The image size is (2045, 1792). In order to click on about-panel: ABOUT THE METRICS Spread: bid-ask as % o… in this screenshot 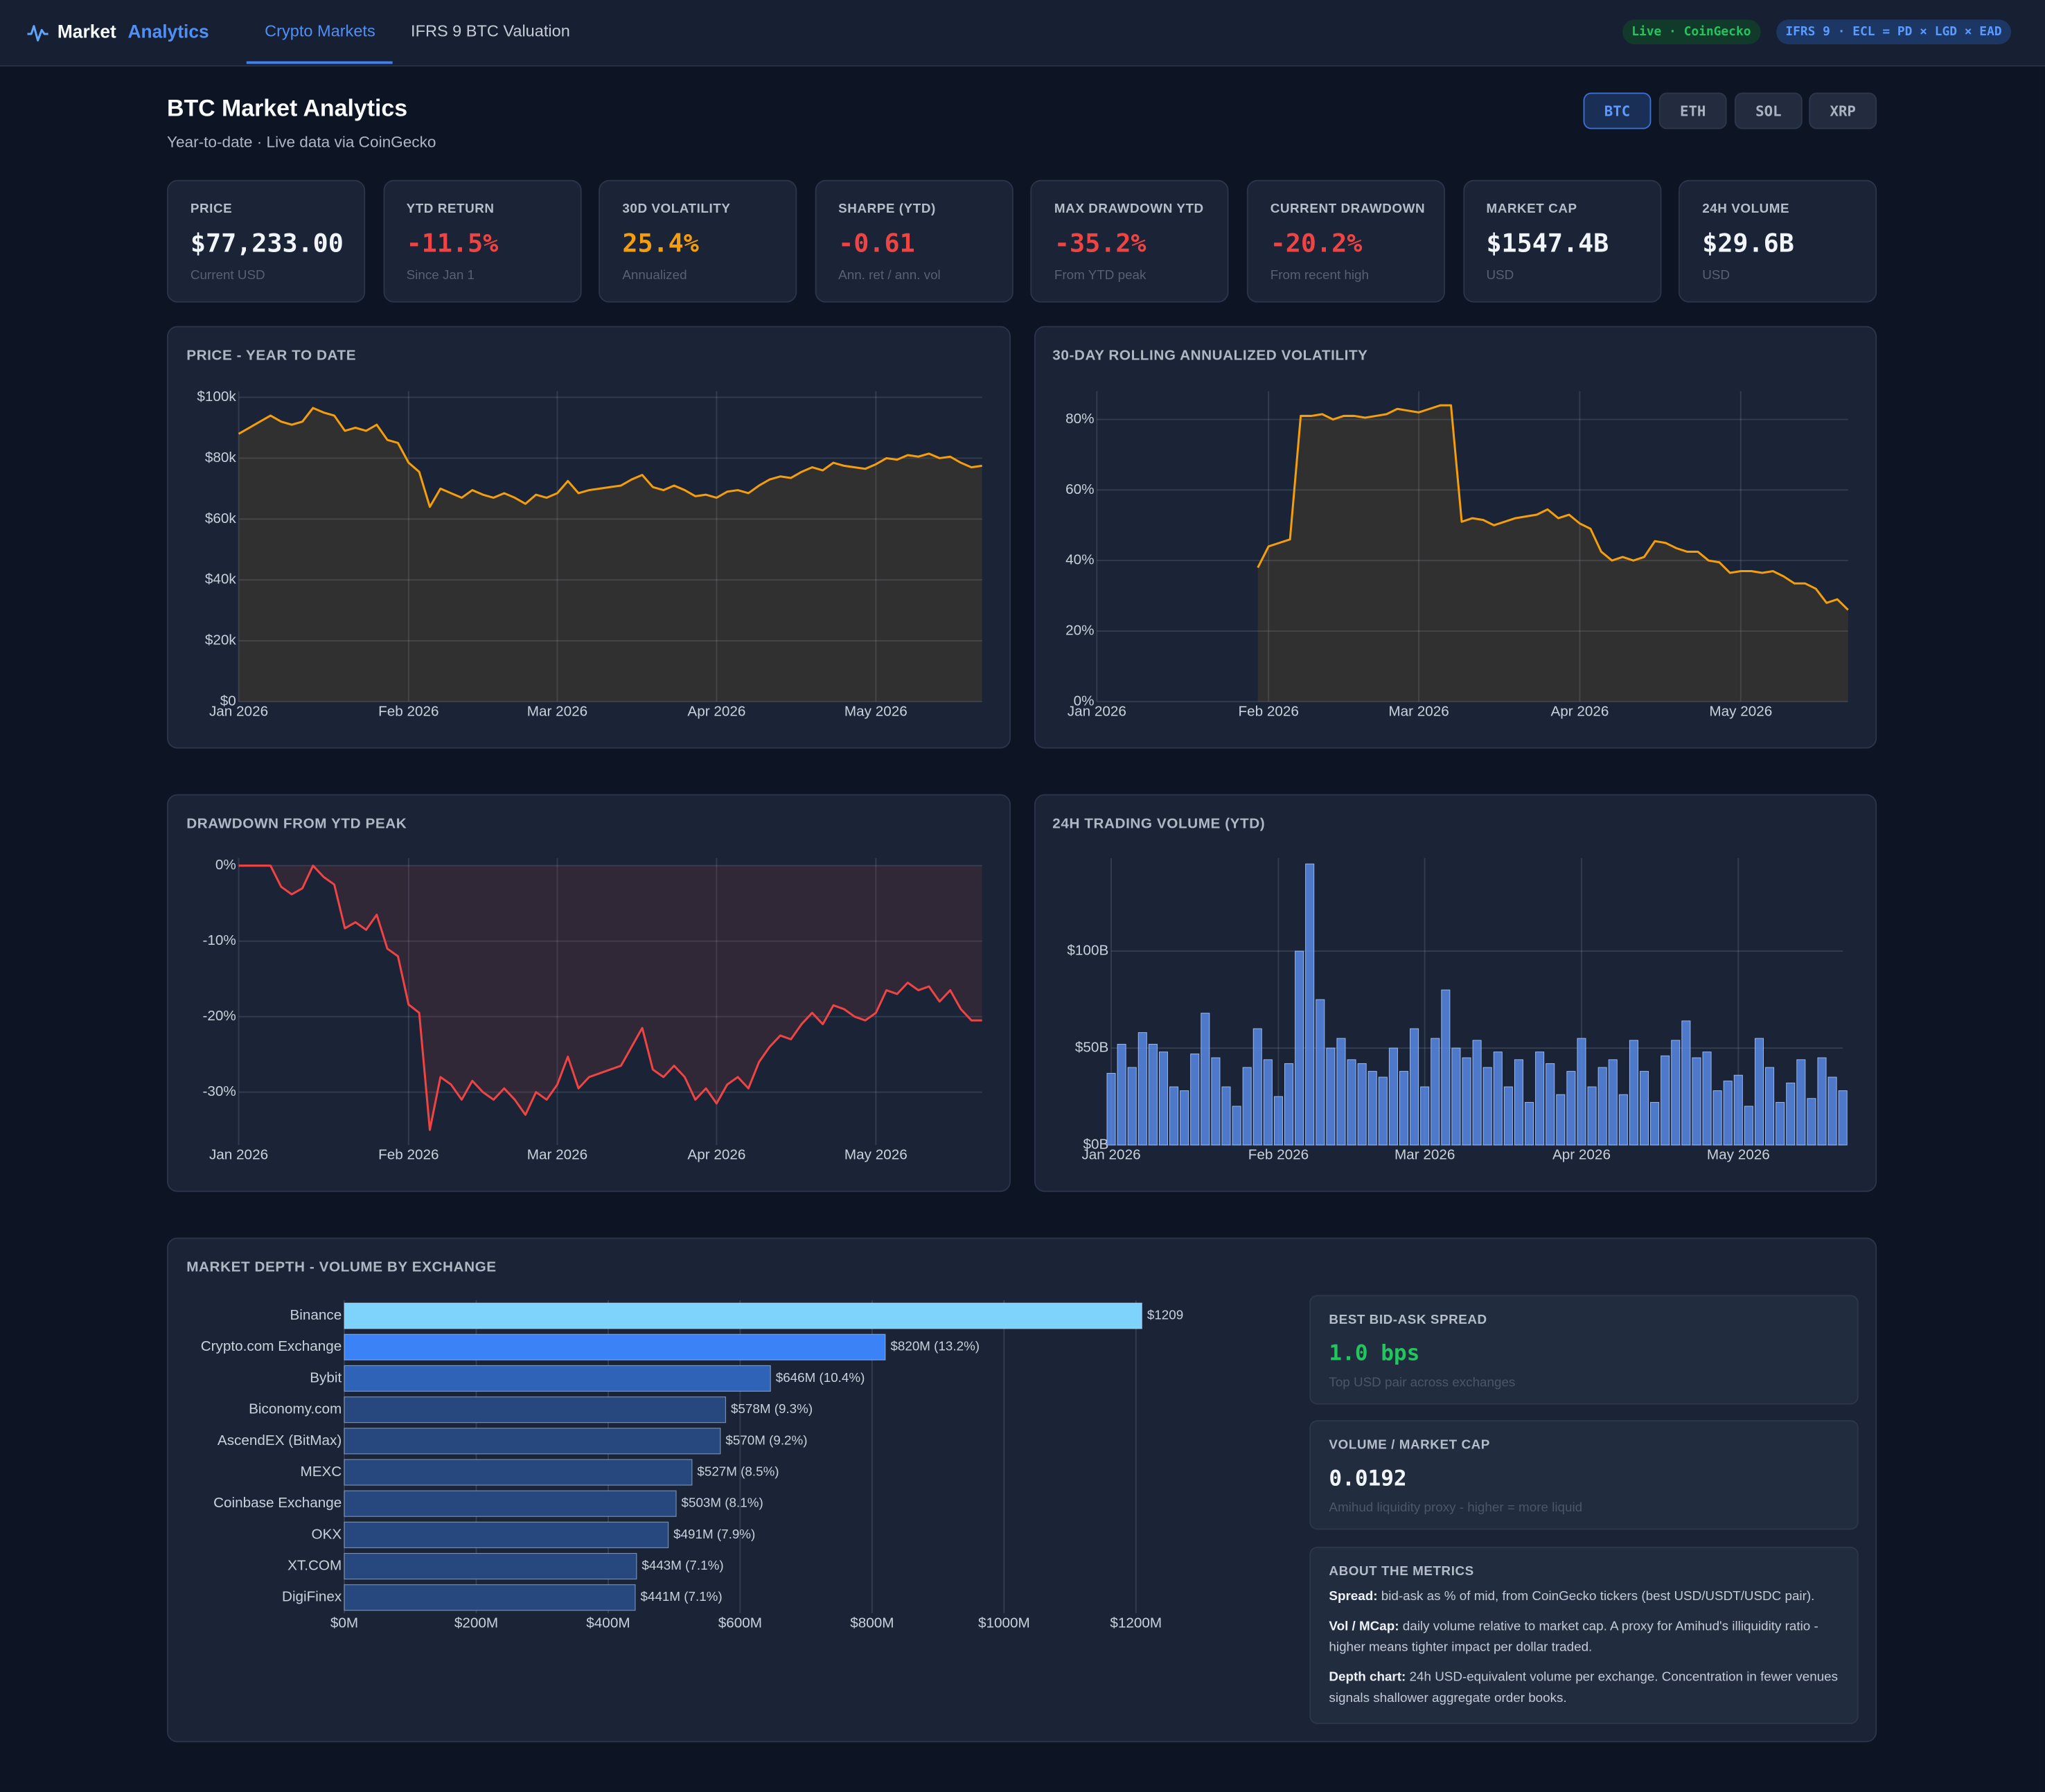, I will do `click(1584, 1635)`.